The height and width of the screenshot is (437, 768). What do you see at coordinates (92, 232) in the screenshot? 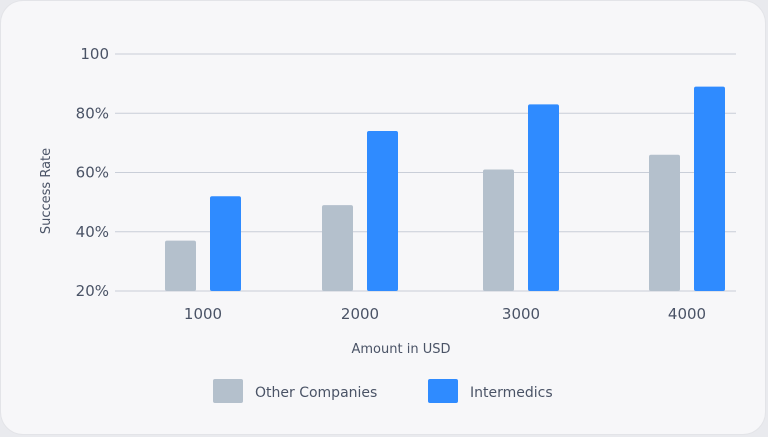
I see `y-tick-label: 40%` at bounding box center [92, 232].